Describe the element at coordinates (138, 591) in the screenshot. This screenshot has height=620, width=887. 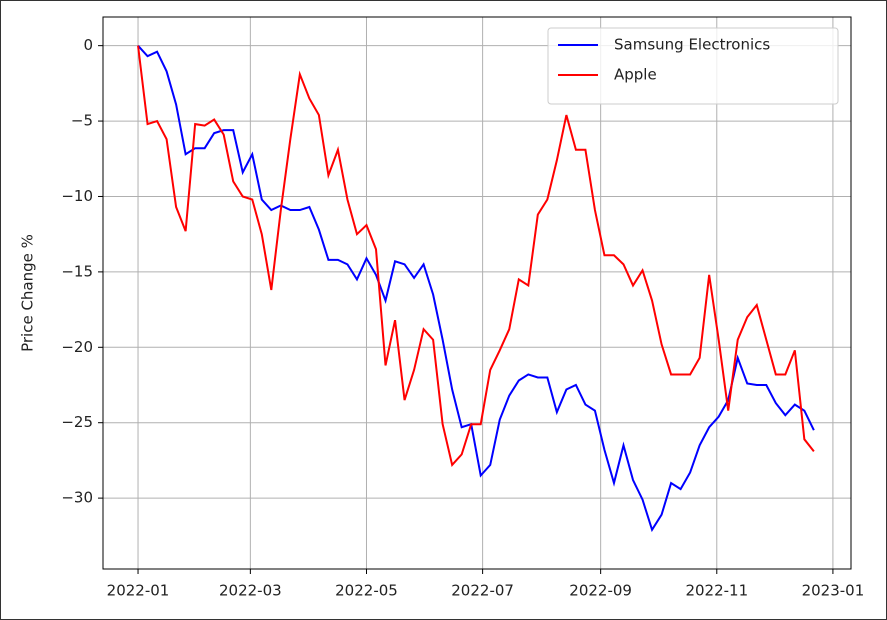
I see `x-tick-label: 2022-01` at that location.